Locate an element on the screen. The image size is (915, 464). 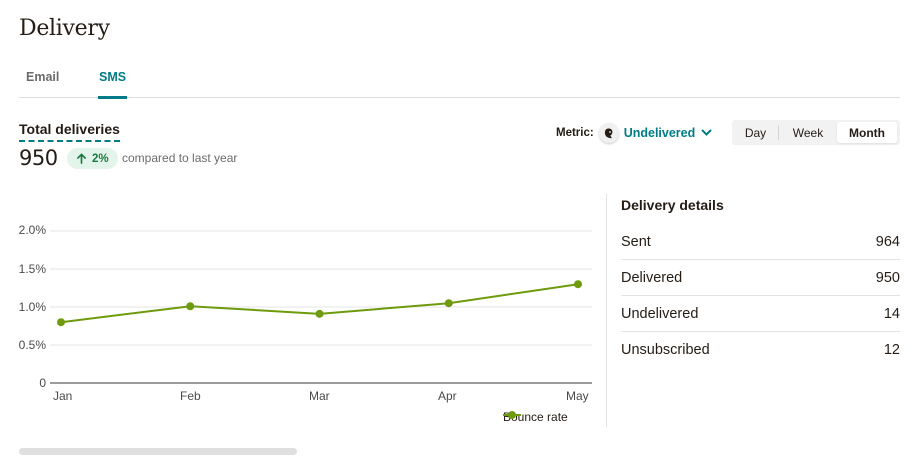
x-tick: Feb is located at coordinates (190, 396).